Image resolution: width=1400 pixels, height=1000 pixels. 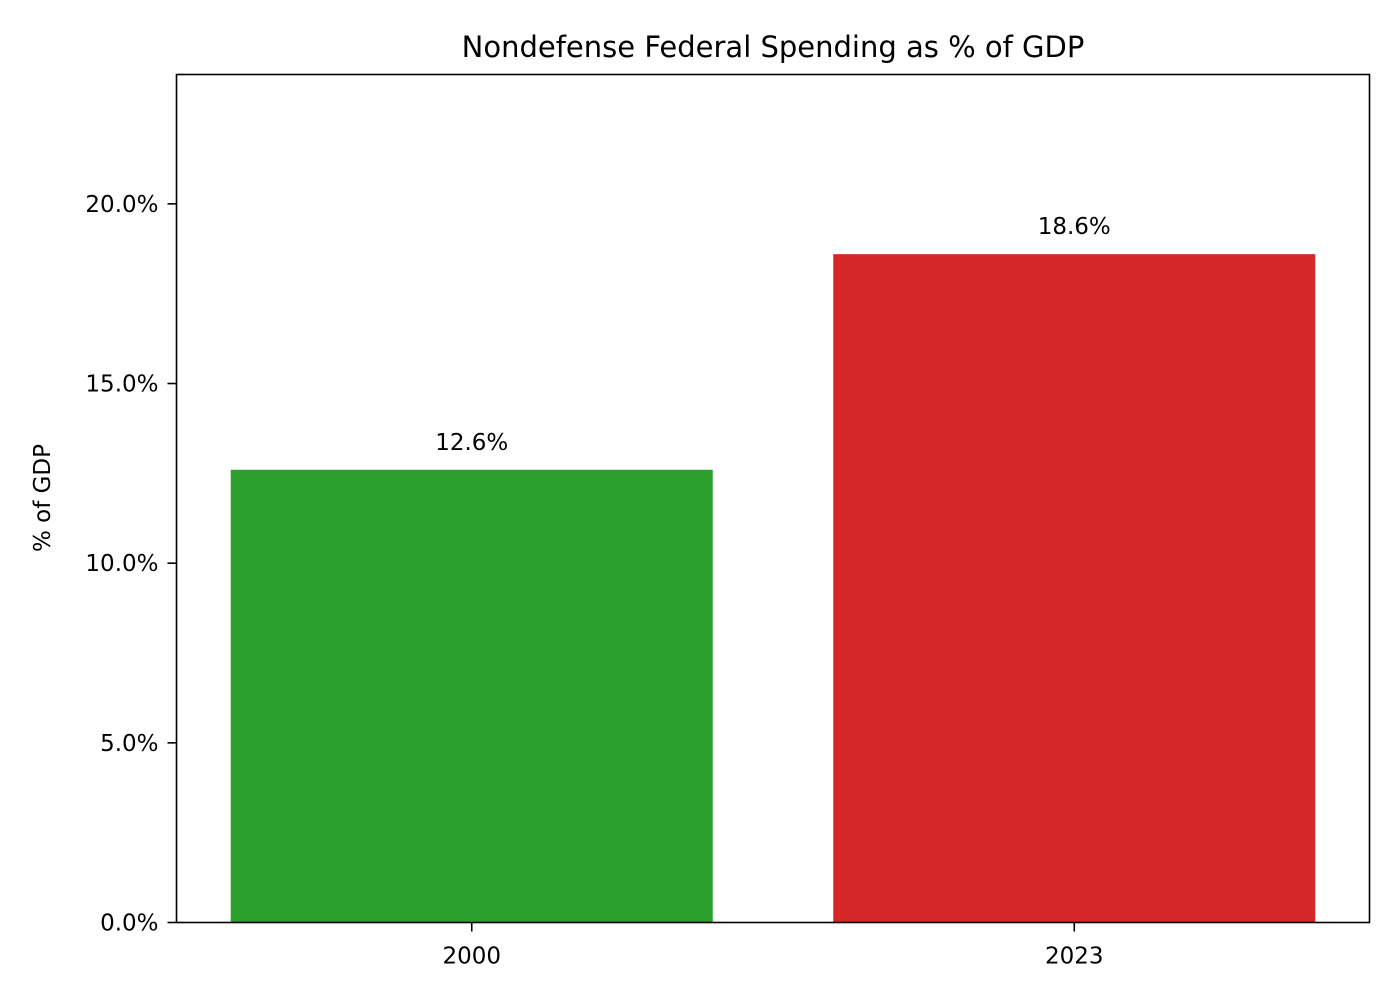 What do you see at coordinates (773, 335) in the screenshot?
I see `data-labels-layer: 12.6% 18.6%` at bounding box center [773, 335].